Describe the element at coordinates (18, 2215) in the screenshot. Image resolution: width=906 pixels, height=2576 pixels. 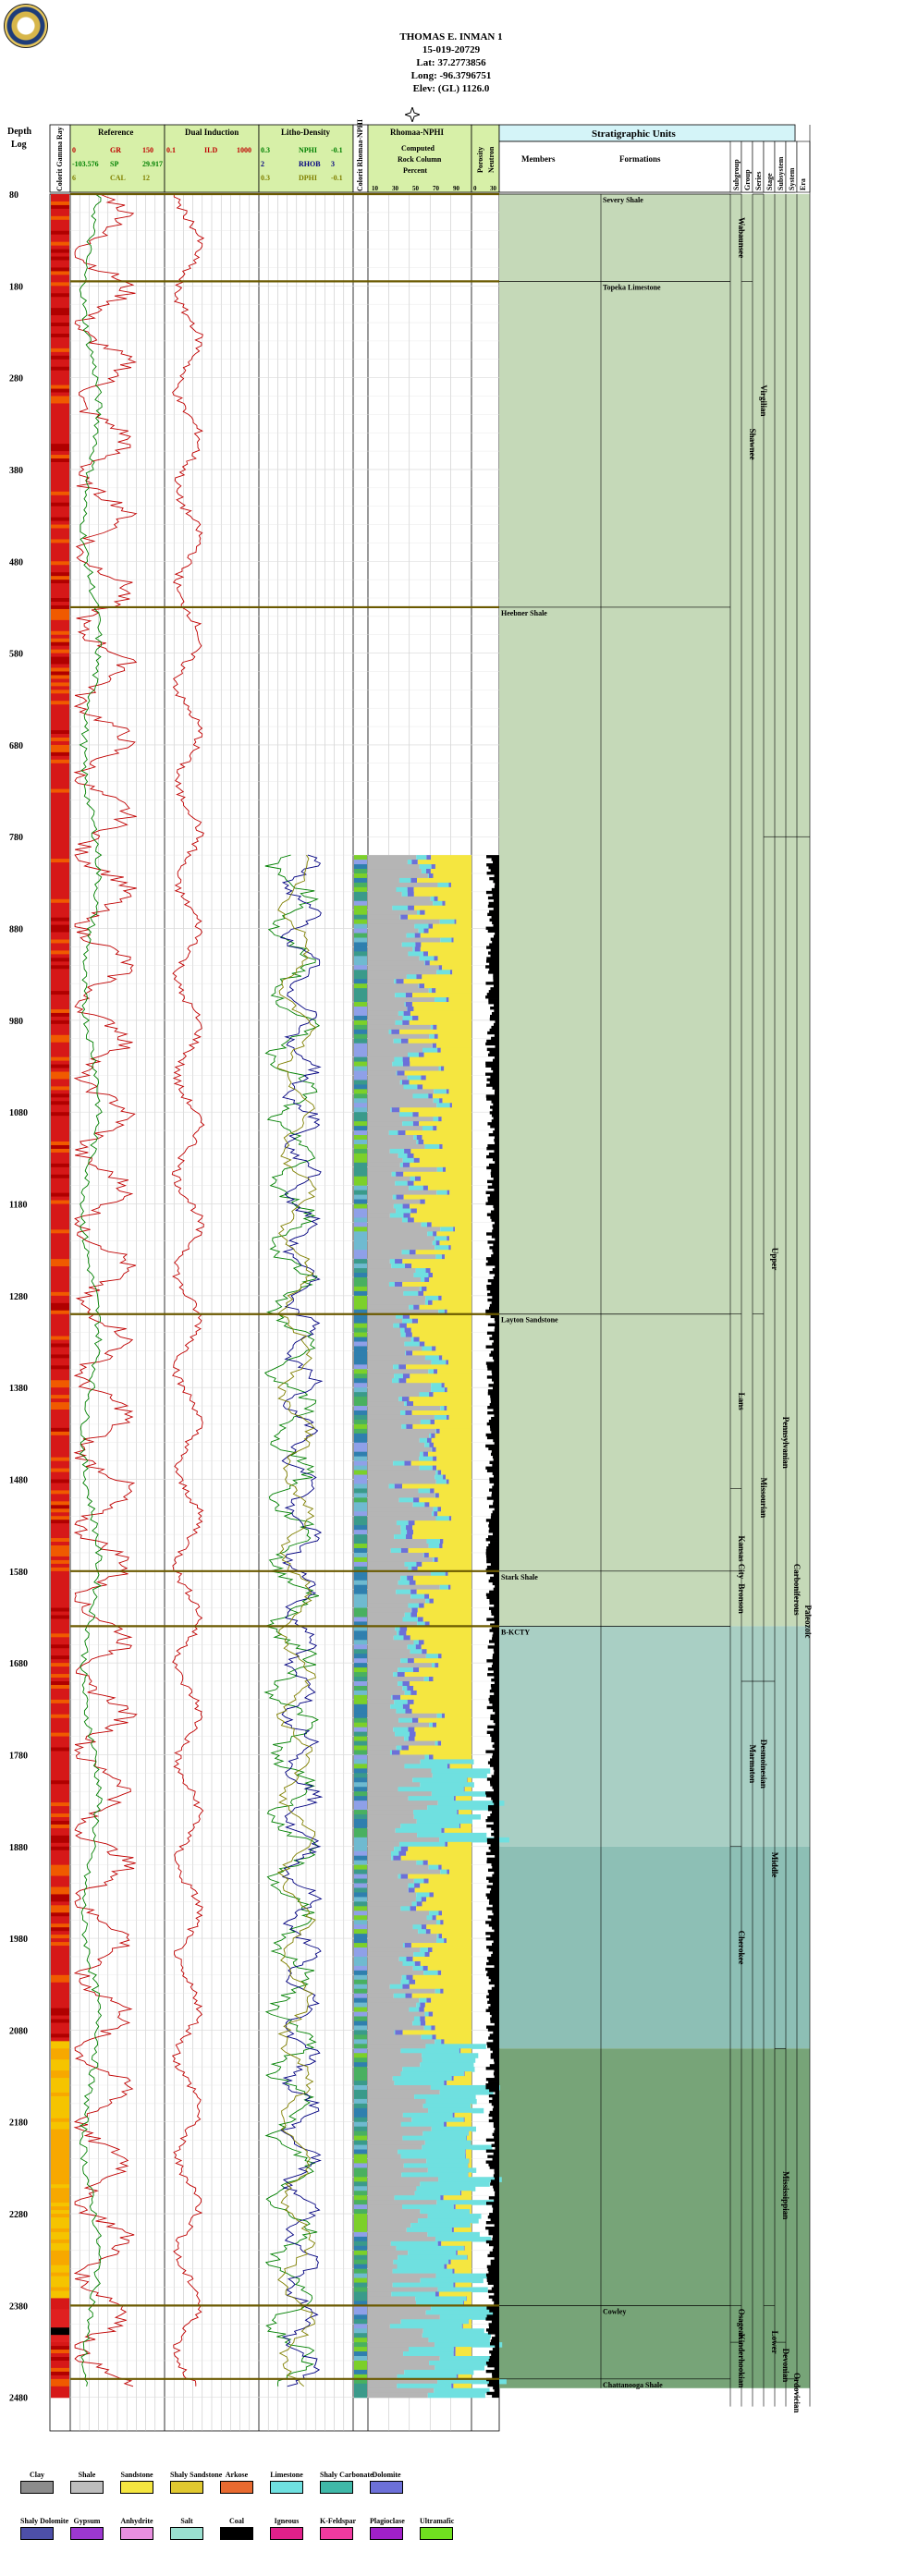
I see `depth-tick: 2280` at that location.